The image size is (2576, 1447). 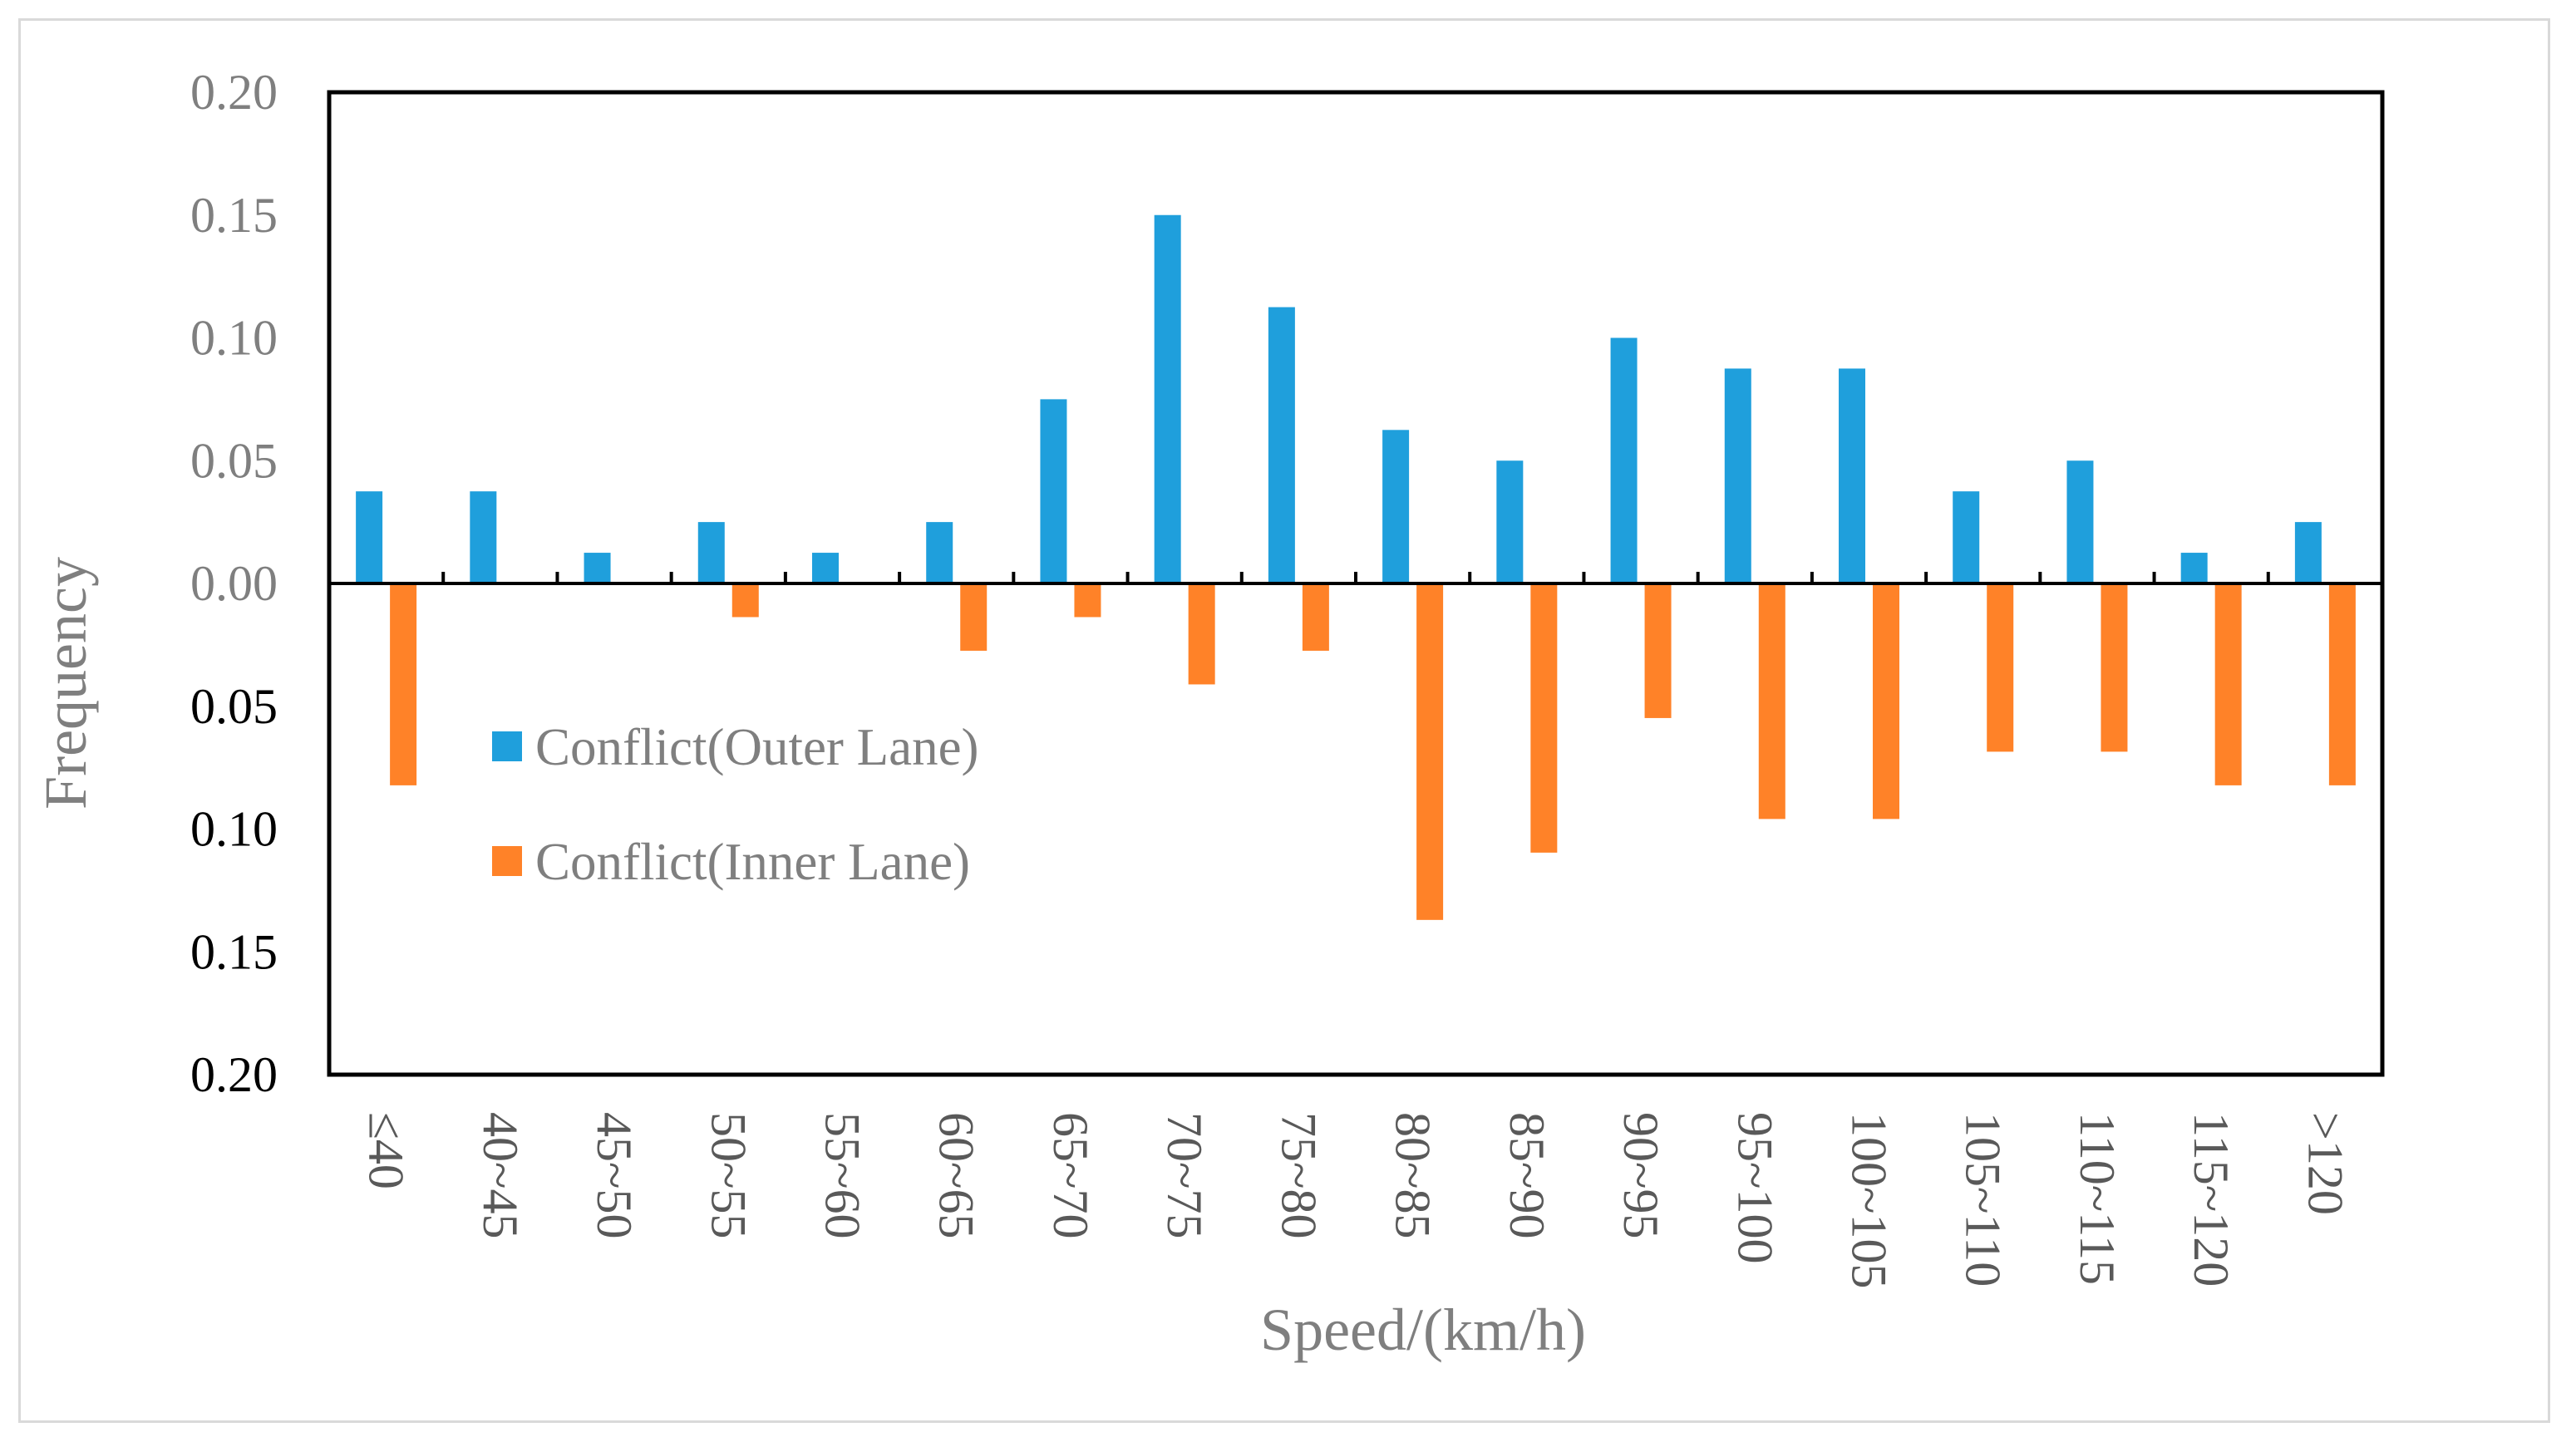 I want to click on x-tick-label: 45~50, so click(x=614, y=1175).